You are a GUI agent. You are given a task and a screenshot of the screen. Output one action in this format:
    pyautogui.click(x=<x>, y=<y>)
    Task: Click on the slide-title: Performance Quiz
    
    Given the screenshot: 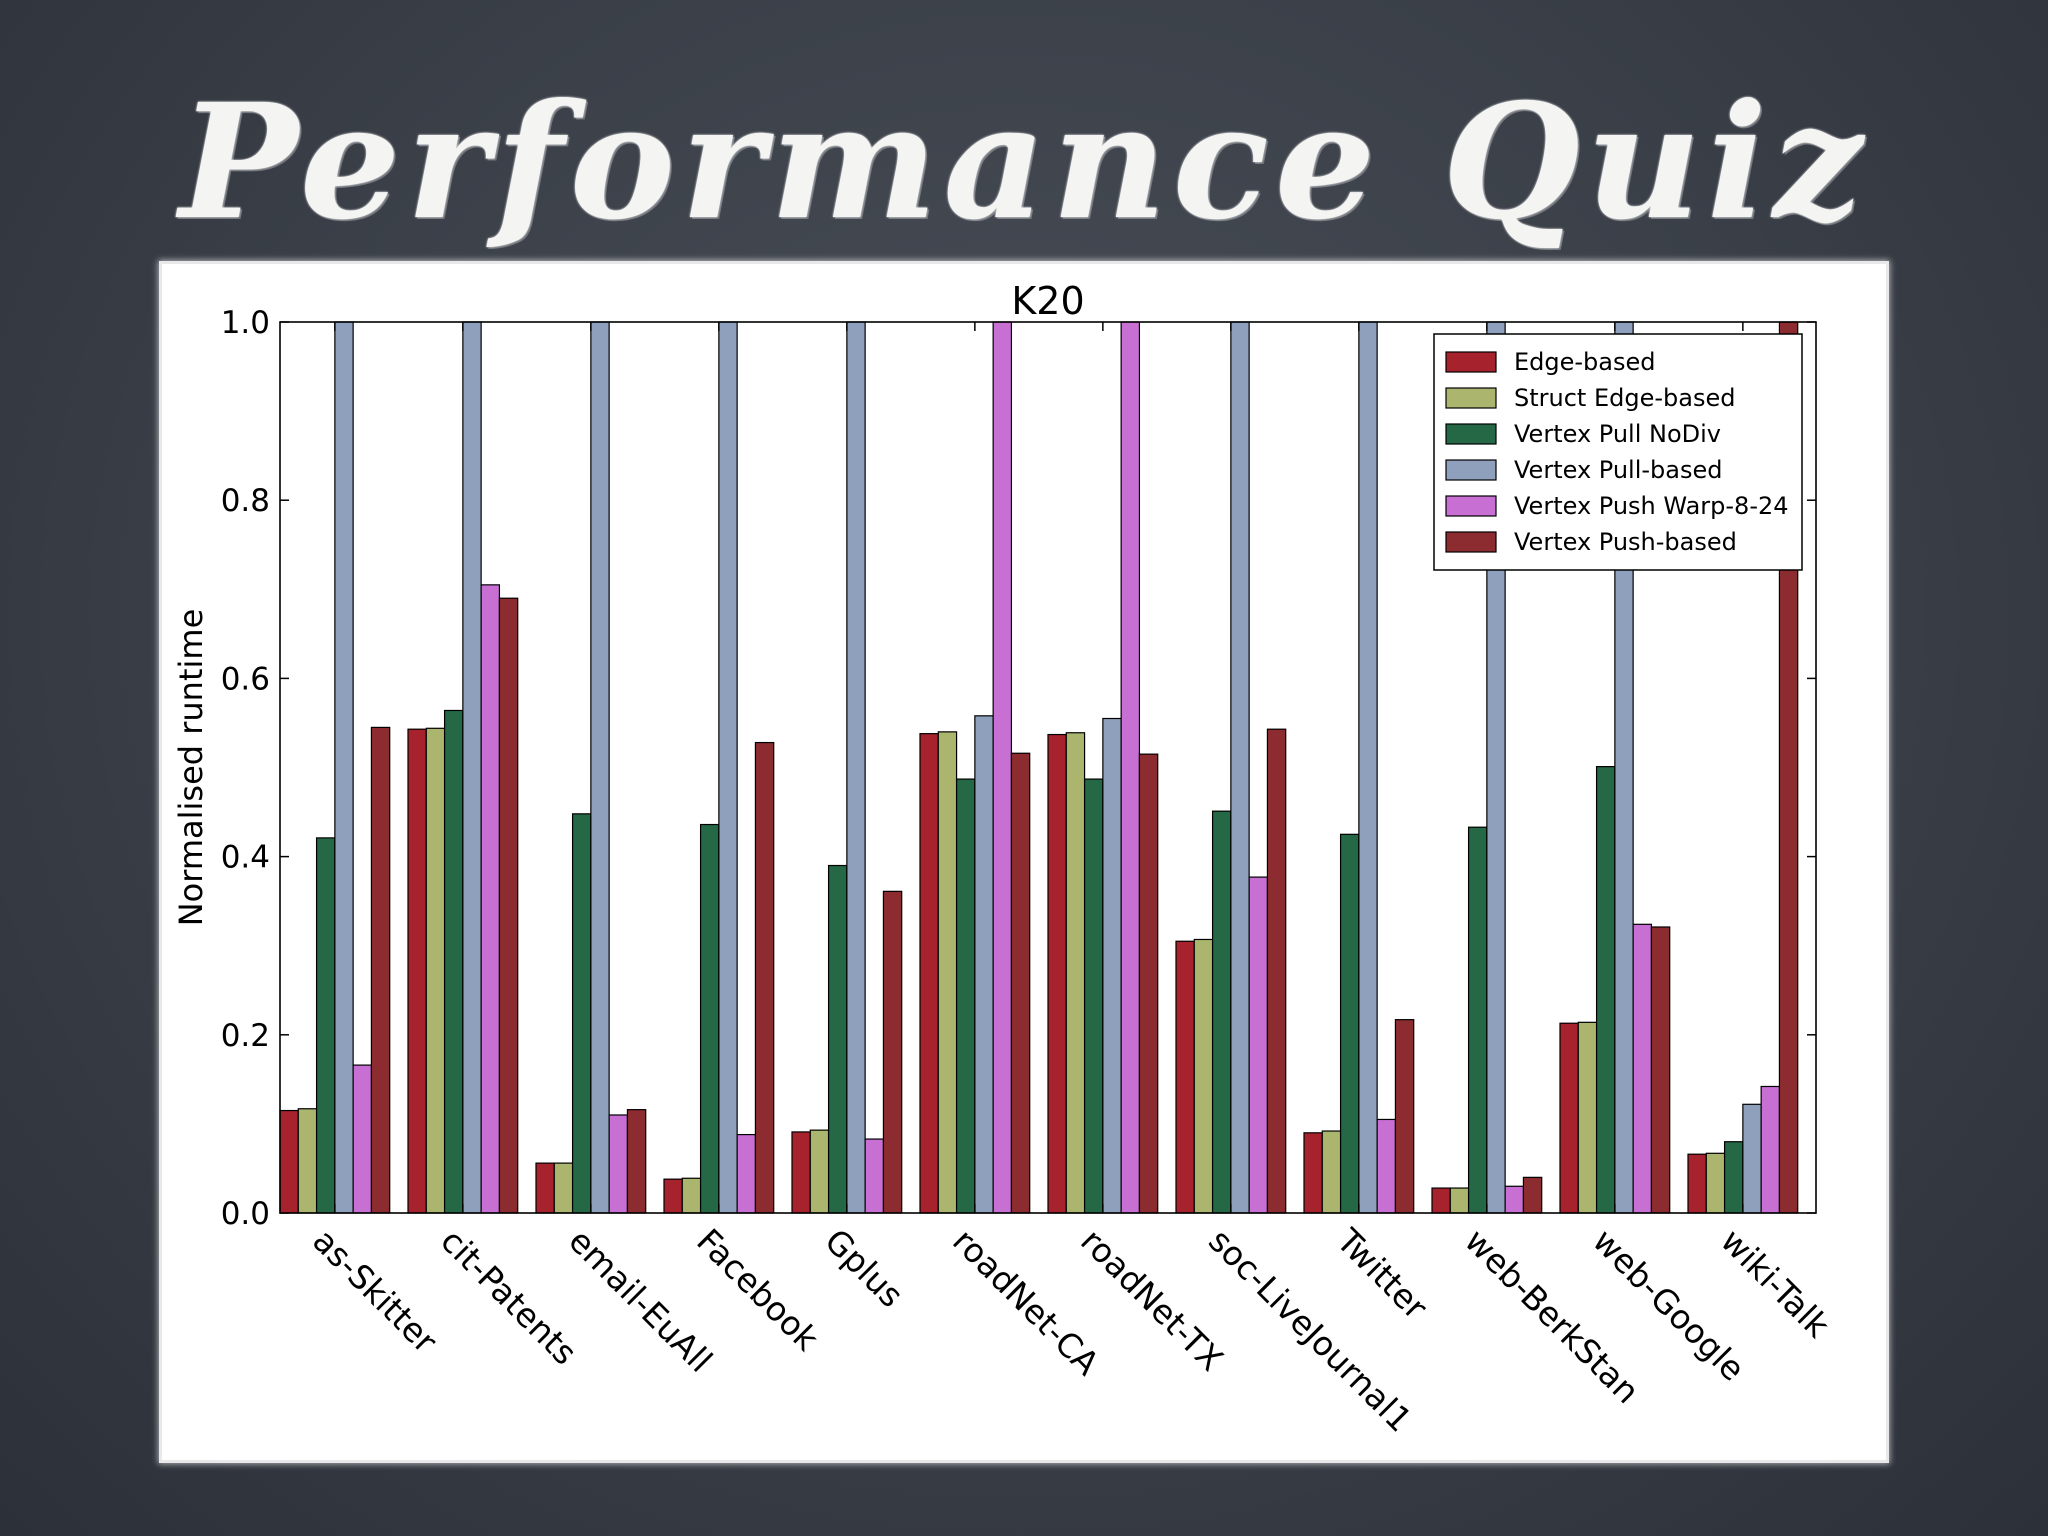 What is the action you would take?
    pyautogui.click(x=1024, y=162)
    